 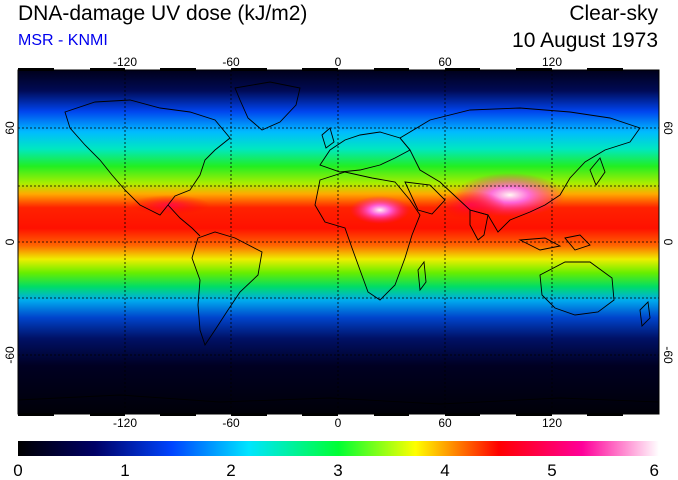 What do you see at coordinates (585, 40) in the screenshot?
I see `map-date: 10 August 1973` at bounding box center [585, 40].